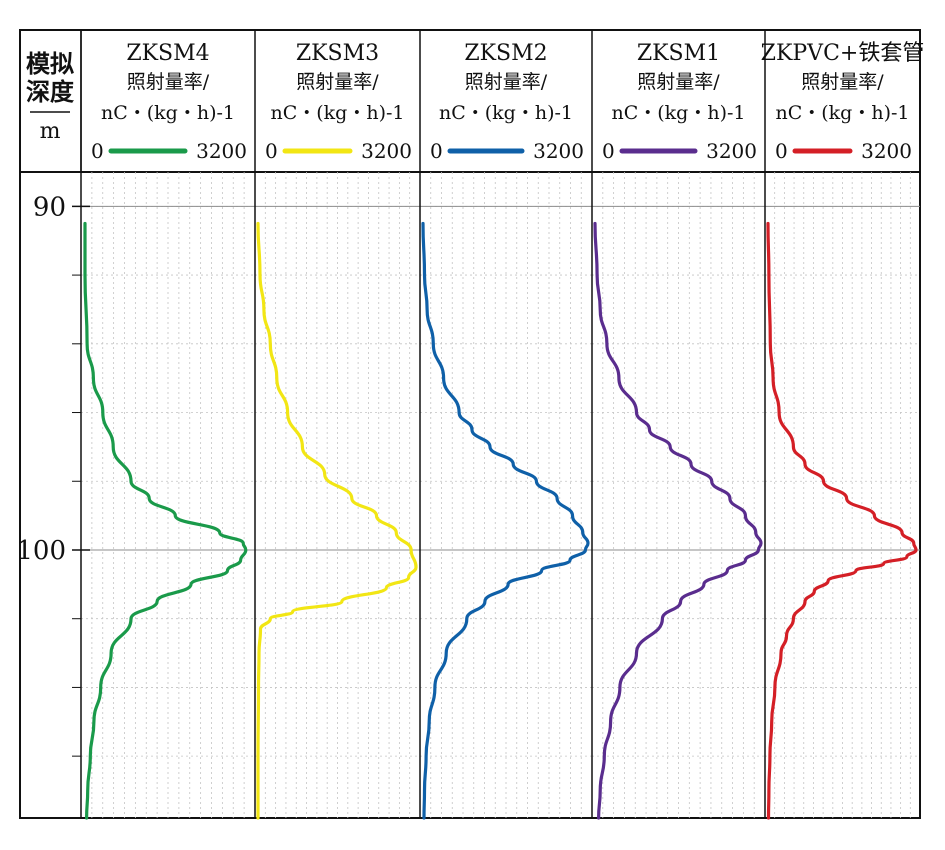 The height and width of the screenshot is (850, 945). What do you see at coordinates (505, 53) in the screenshot?
I see `panel-title: ZKSM2` at bounding box center [505, 53].